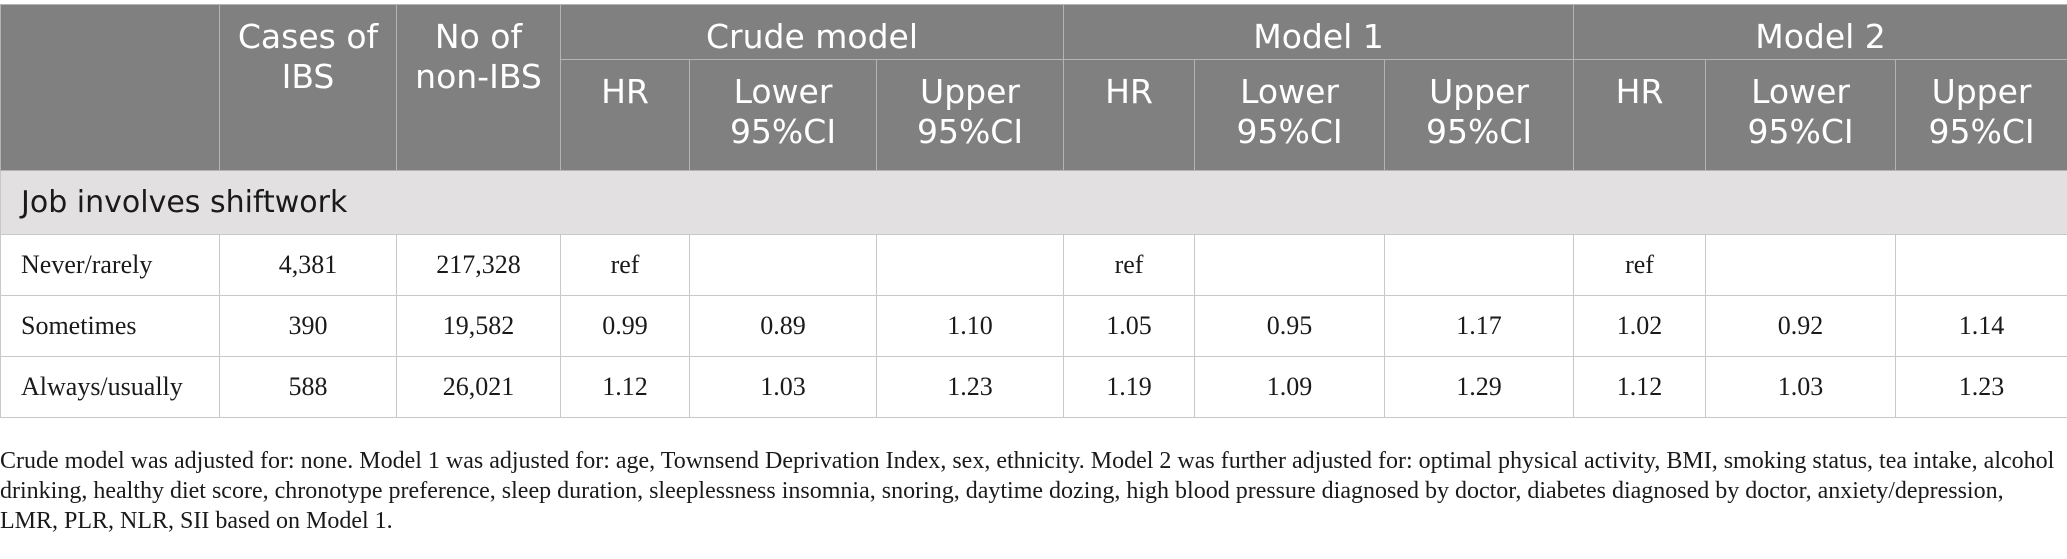 This screenshot has width=2067, height=559. I want to click on cell-model2-lower, so click(1801, 265).